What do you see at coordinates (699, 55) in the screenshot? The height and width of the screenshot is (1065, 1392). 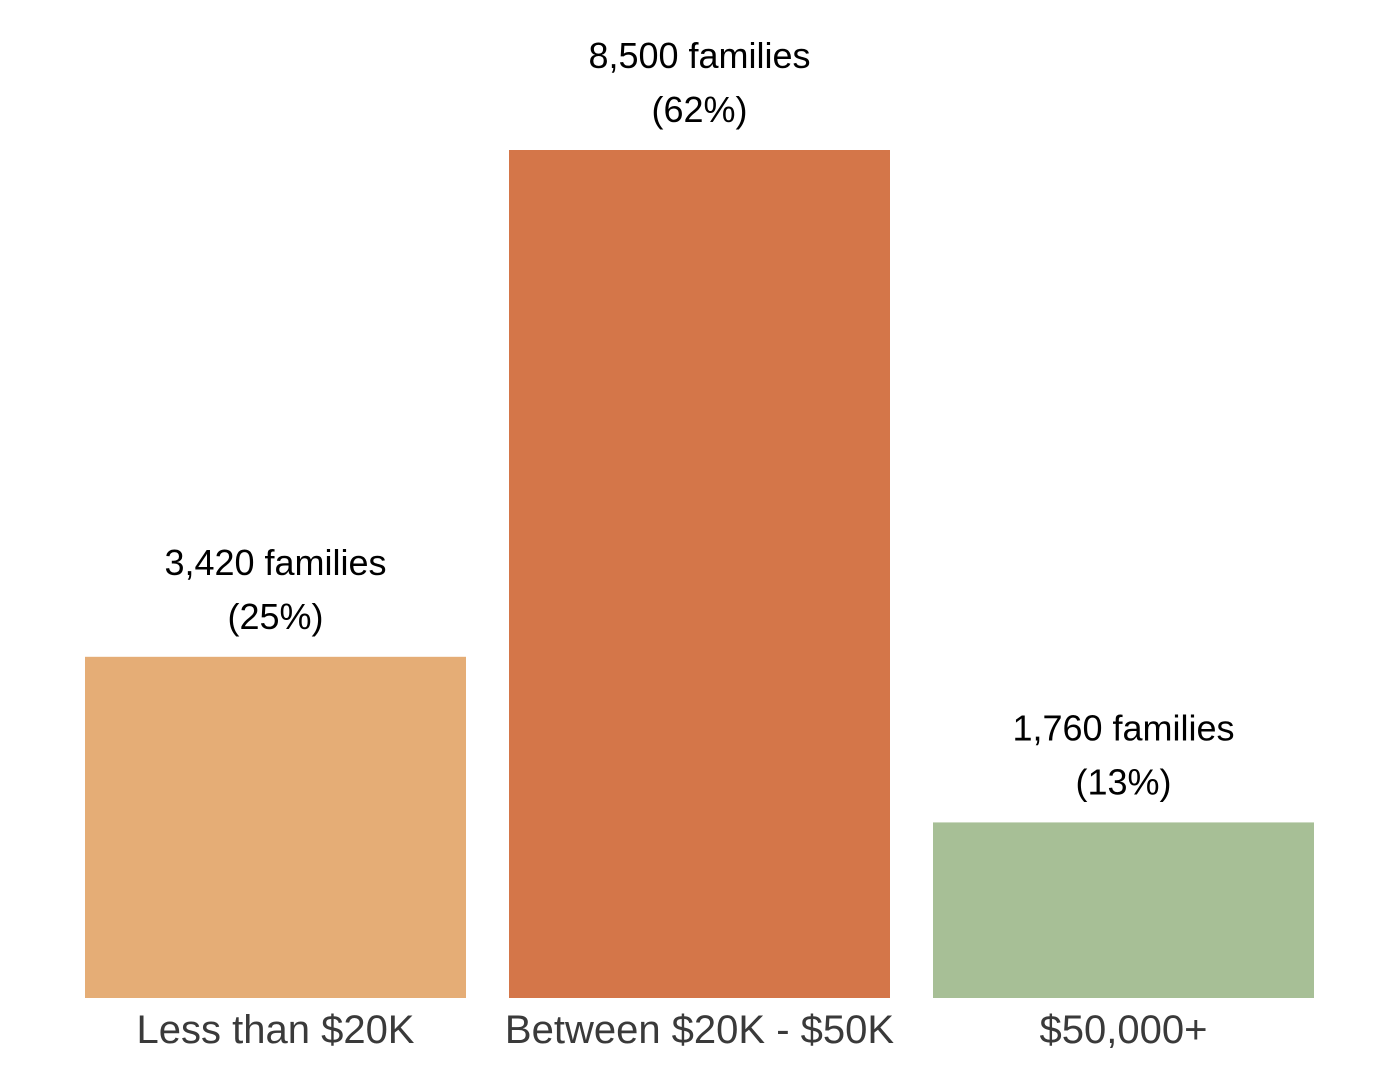 I see `bar-value-label: 8,500 families` at bounding box center [699, 55].